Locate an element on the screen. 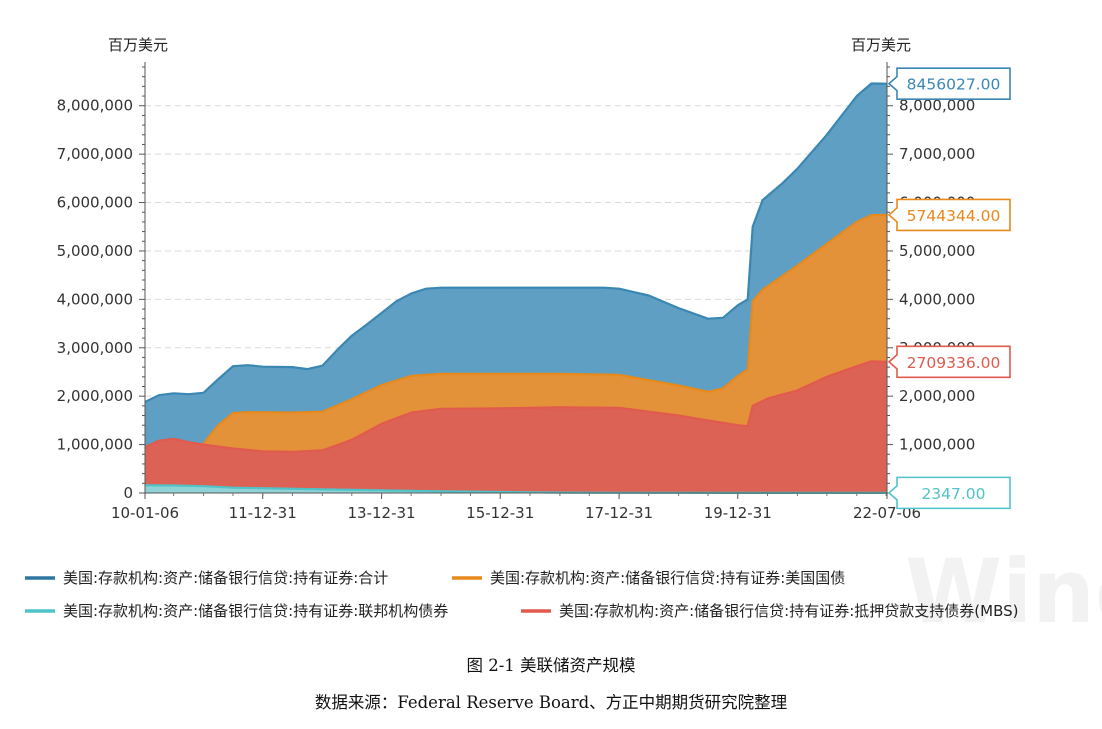  left-tick-label: 2,000,000 is located at coordinates (95, 396).